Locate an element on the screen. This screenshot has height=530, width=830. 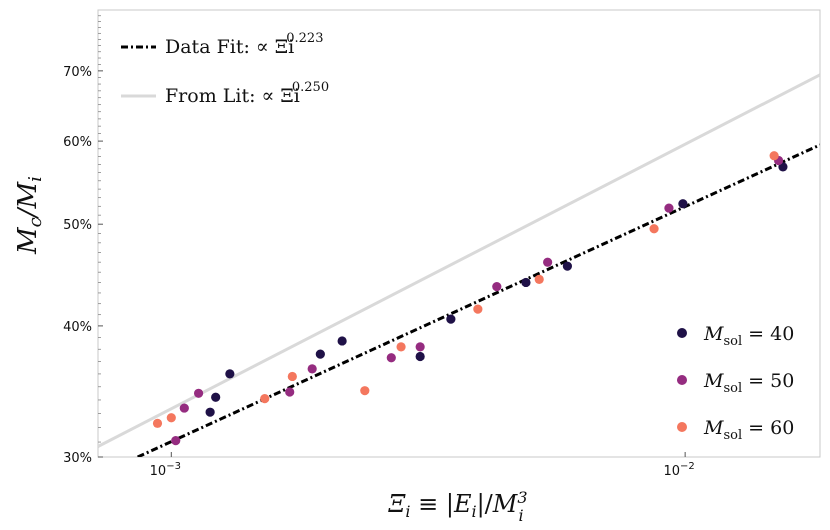
y-tick-label: 70% is located at coordinates (77, 72).